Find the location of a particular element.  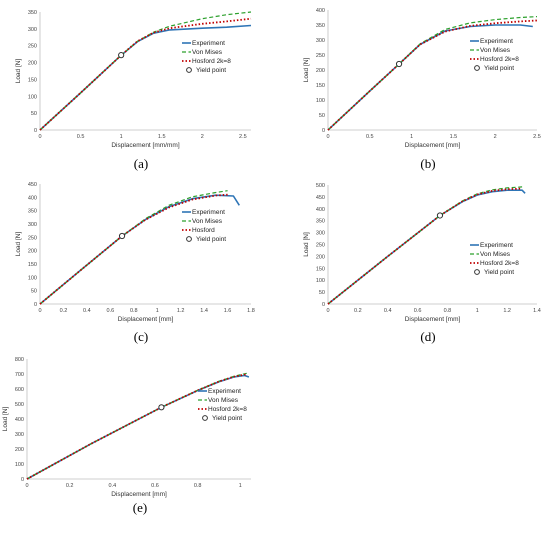

panel-label: (e) is located at coordinates (140, 507).